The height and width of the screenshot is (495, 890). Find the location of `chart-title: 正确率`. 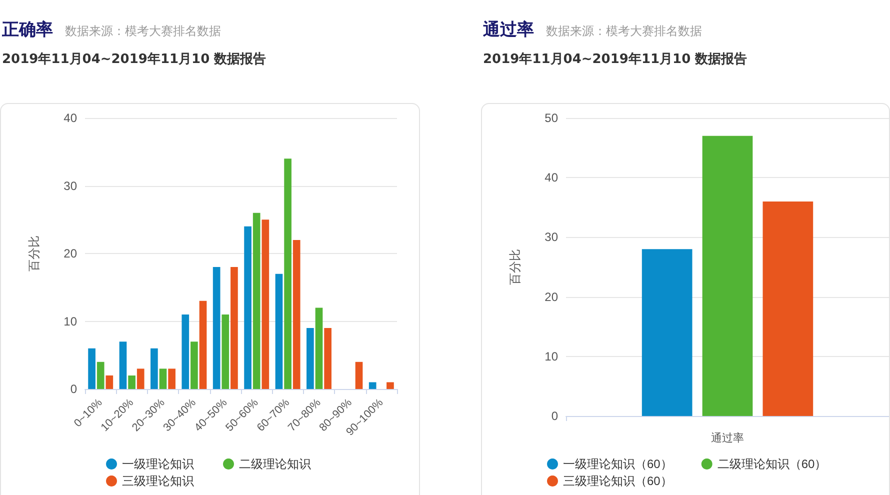

chart-title: 正确率 is located at coordinates (27, 30).